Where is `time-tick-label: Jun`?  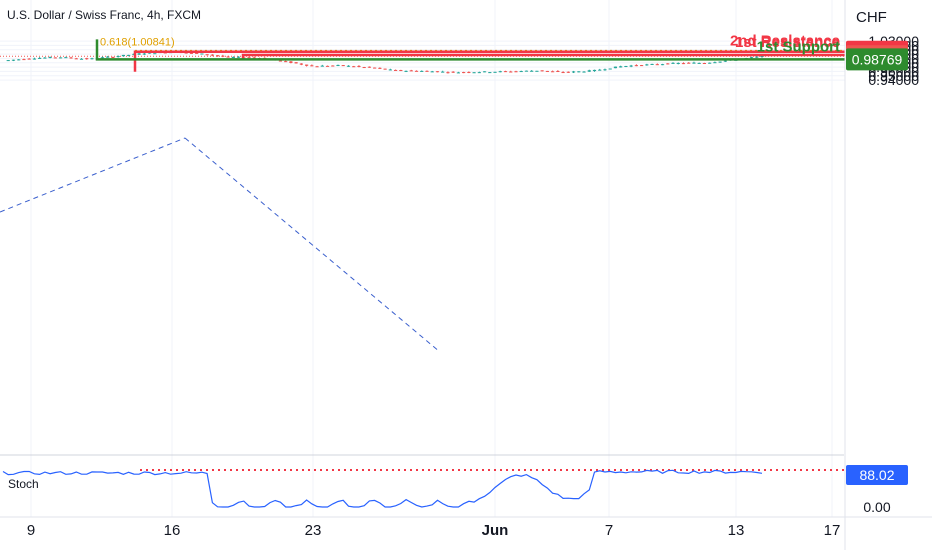
time-tick-label: Jun is located at coordinates (495, 530).